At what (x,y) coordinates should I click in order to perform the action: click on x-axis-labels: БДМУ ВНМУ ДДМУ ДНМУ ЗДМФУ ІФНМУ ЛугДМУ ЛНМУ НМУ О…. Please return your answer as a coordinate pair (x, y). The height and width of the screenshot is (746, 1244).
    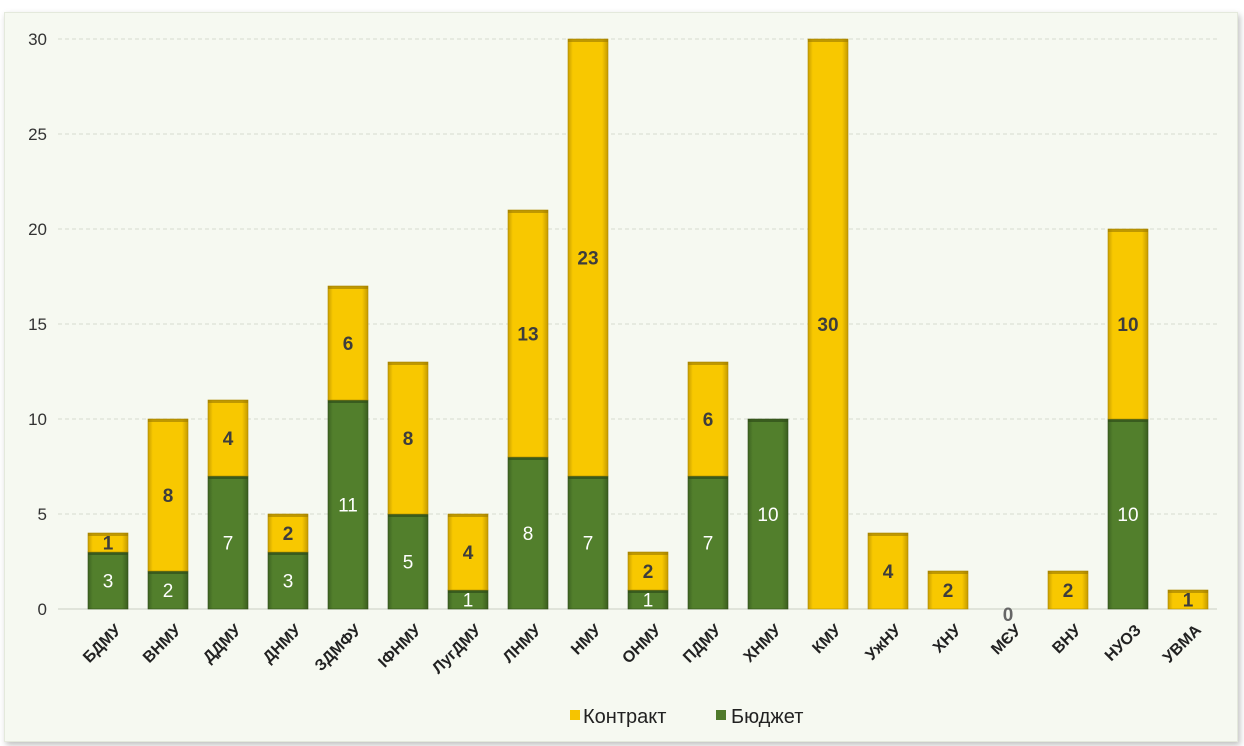
    Looking at the image, I should click on (642, 649).